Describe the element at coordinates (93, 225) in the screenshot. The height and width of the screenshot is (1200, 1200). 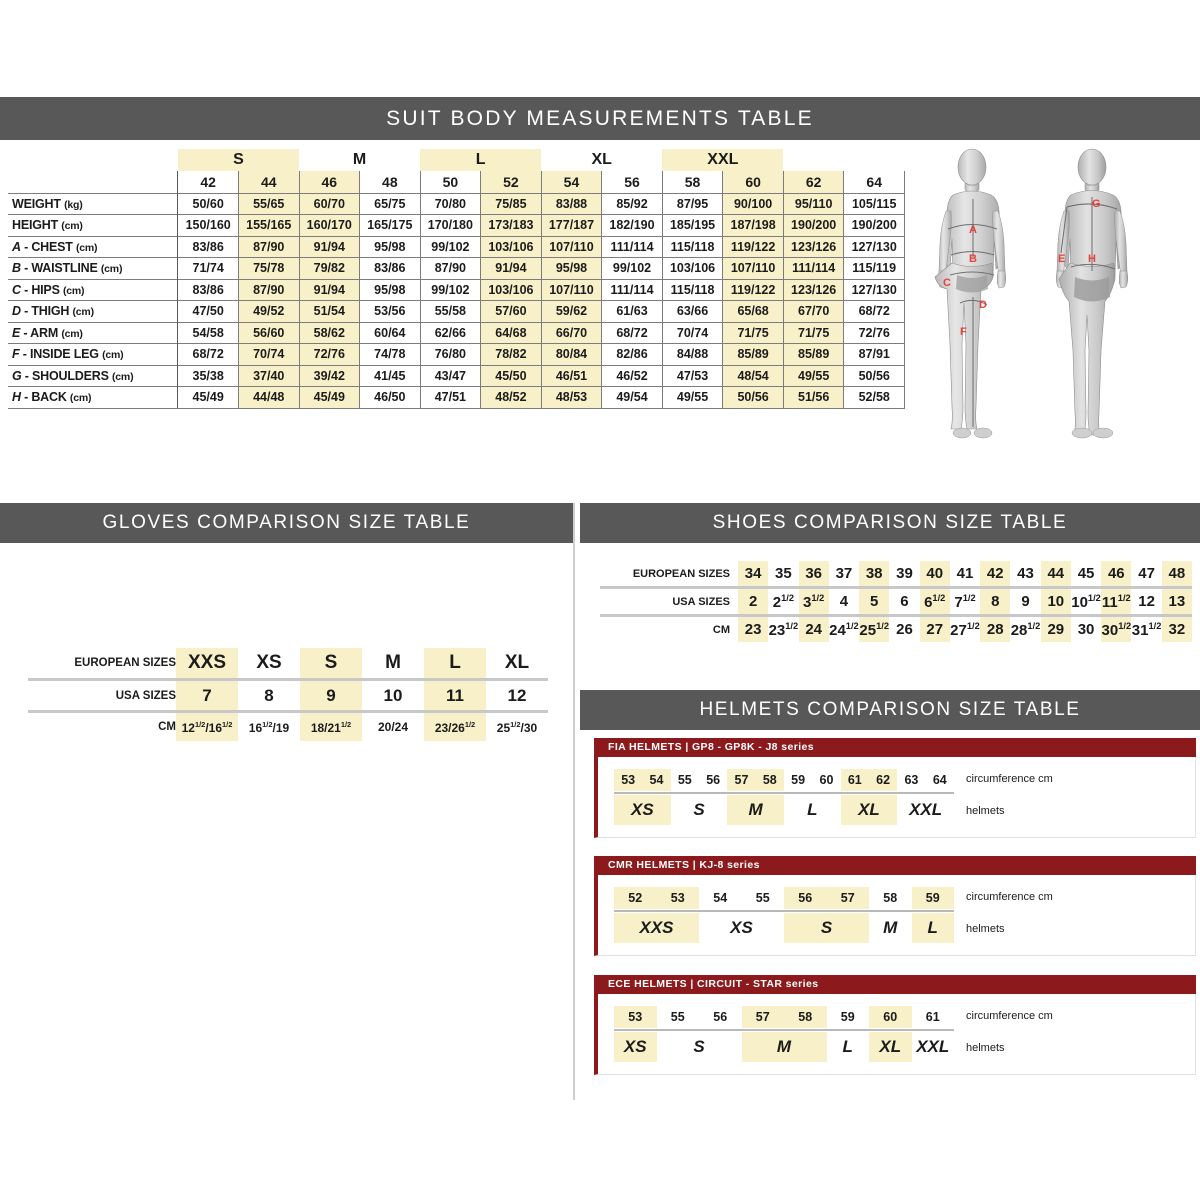
I see `suit-row-label-height: HEIGHT (cm)` at that location.